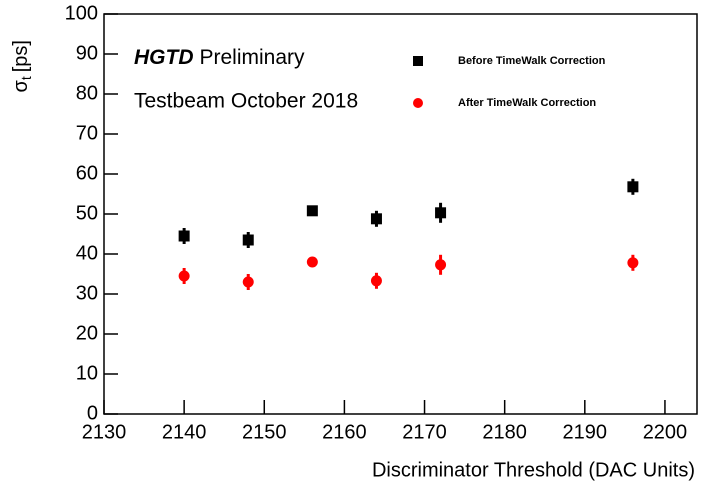  I want to click on x-tick-label: 2180, so click(504, 432).